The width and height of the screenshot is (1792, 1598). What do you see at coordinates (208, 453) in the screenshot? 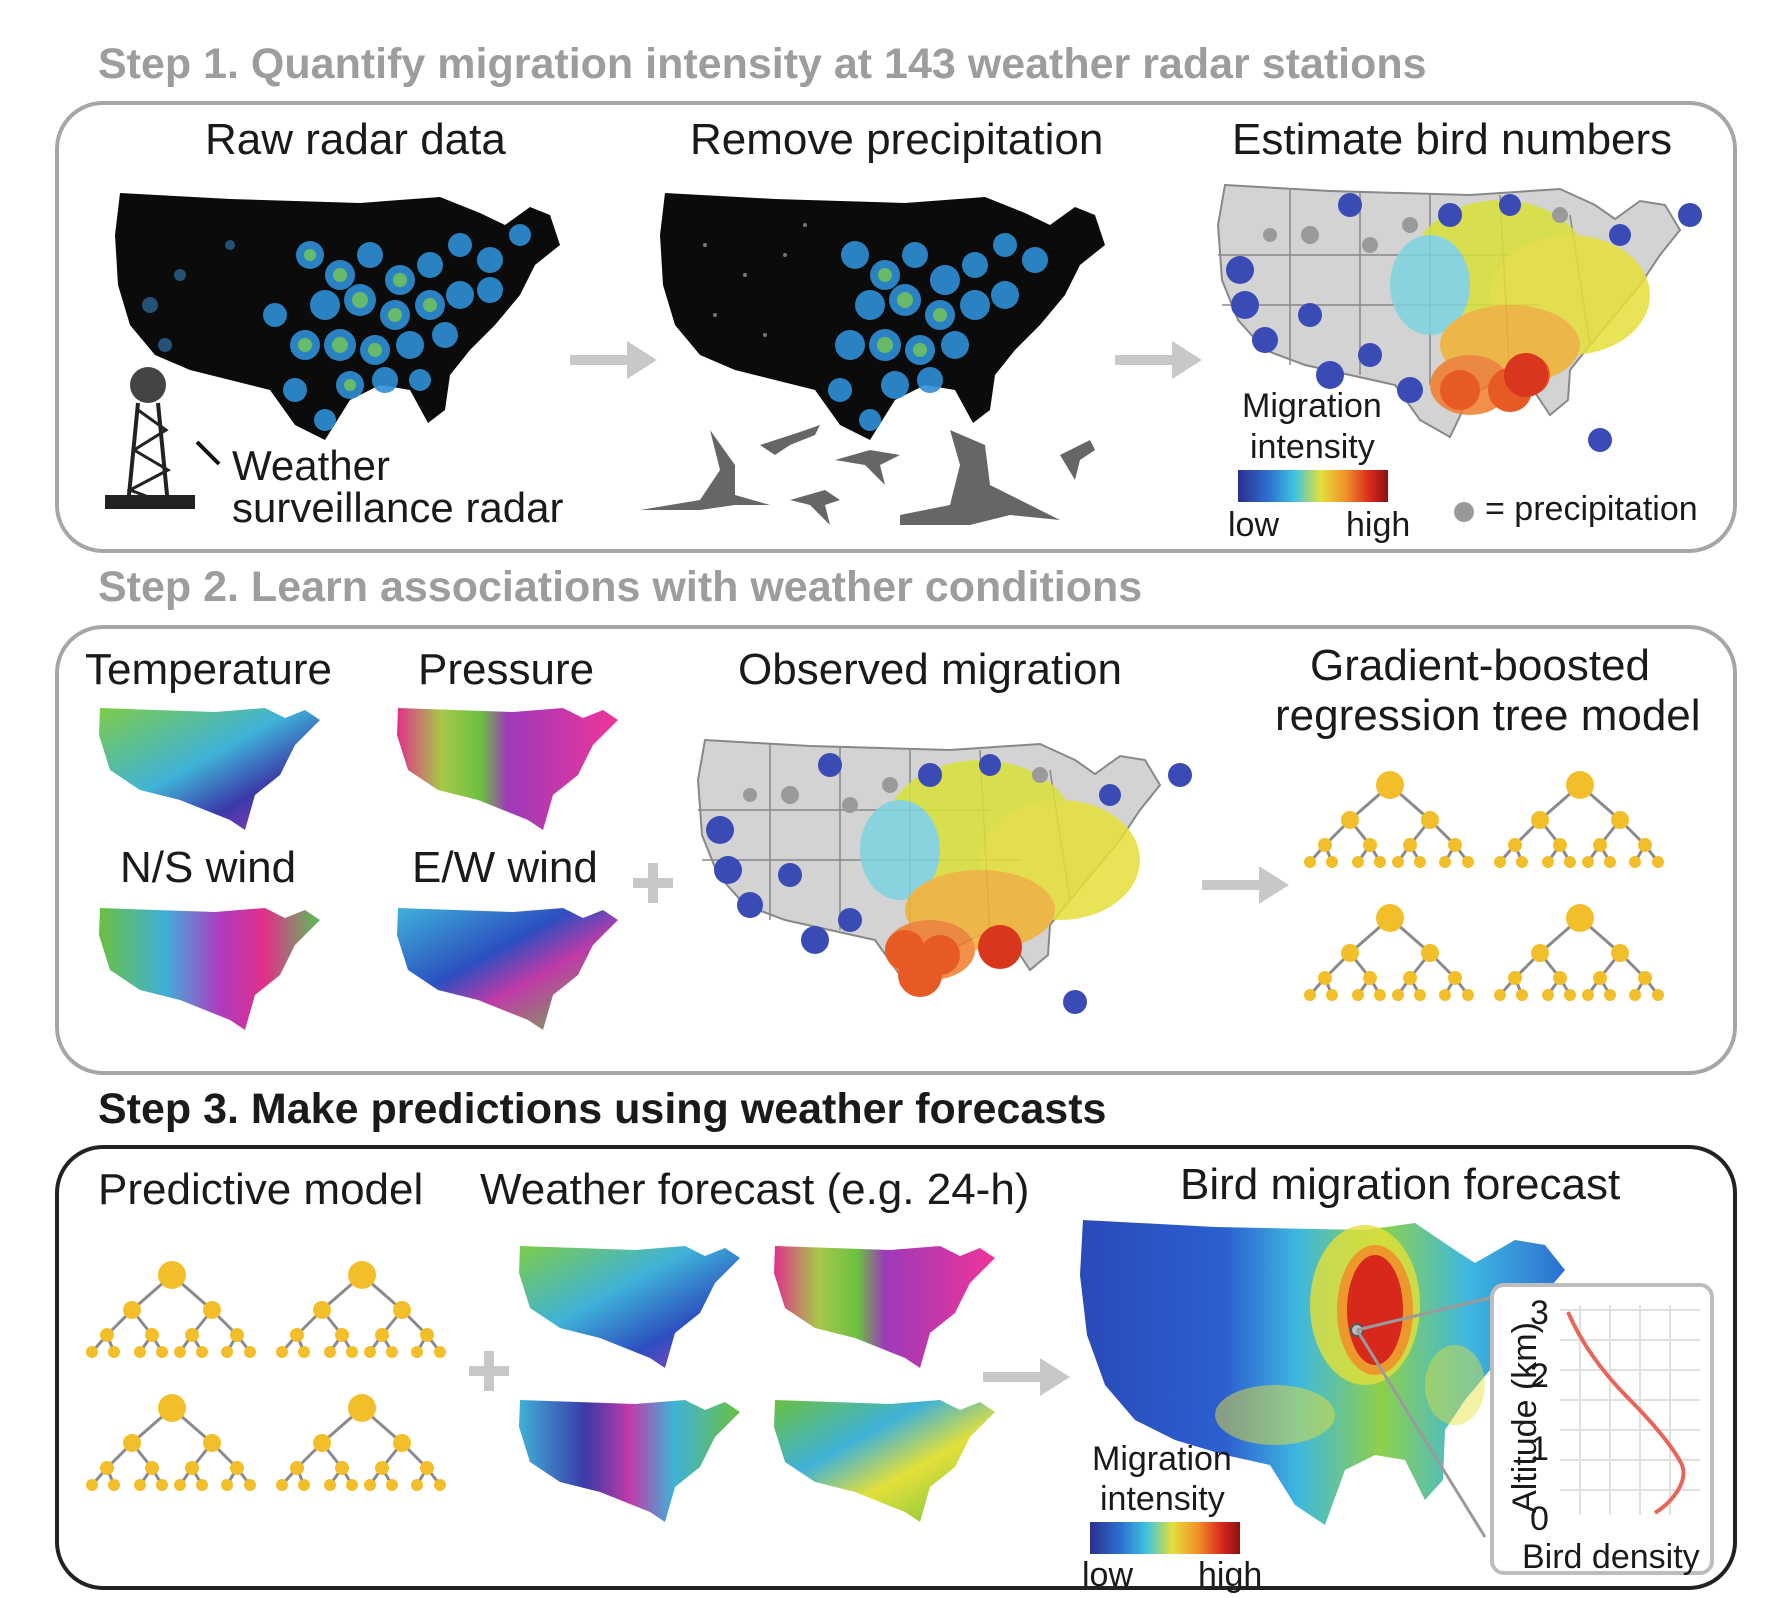
I see `radar-pointer-line` at bounding box center [208, 453].